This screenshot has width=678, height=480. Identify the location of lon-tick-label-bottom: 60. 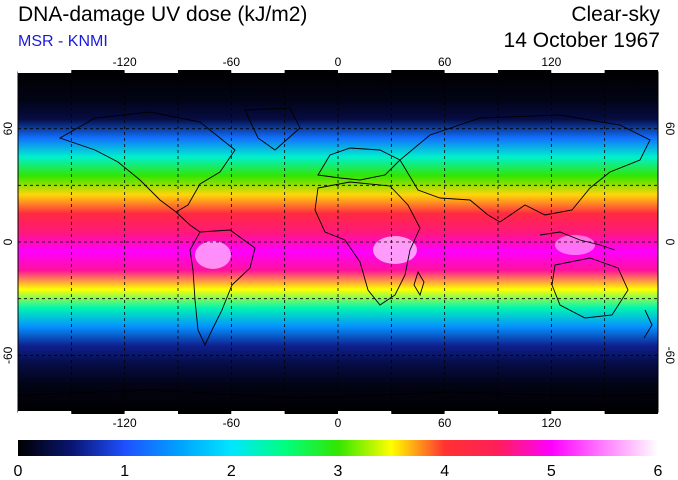
(445, 423).